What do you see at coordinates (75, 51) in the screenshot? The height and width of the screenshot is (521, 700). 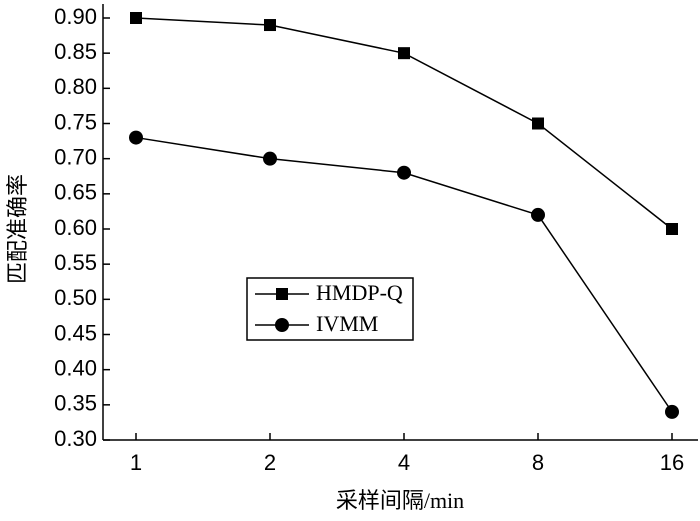 I see `y-tick-label: 0.85` at bounding box center [75, 51].